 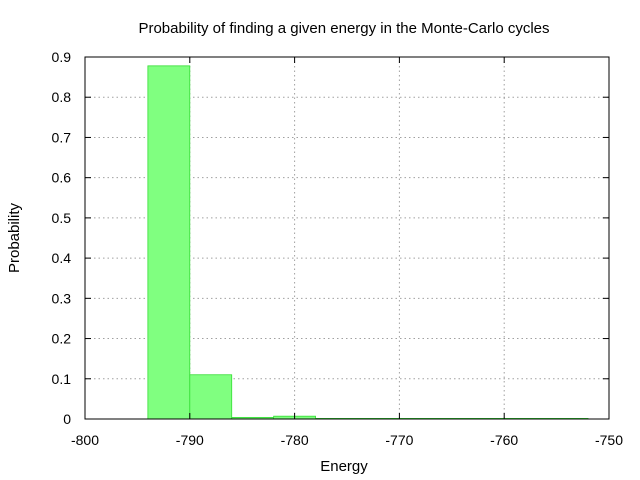 What do you see at coordinates (14, 237) in the screenshot?
I see `y-axis-label: Probability` at bounding box center [14, 237].